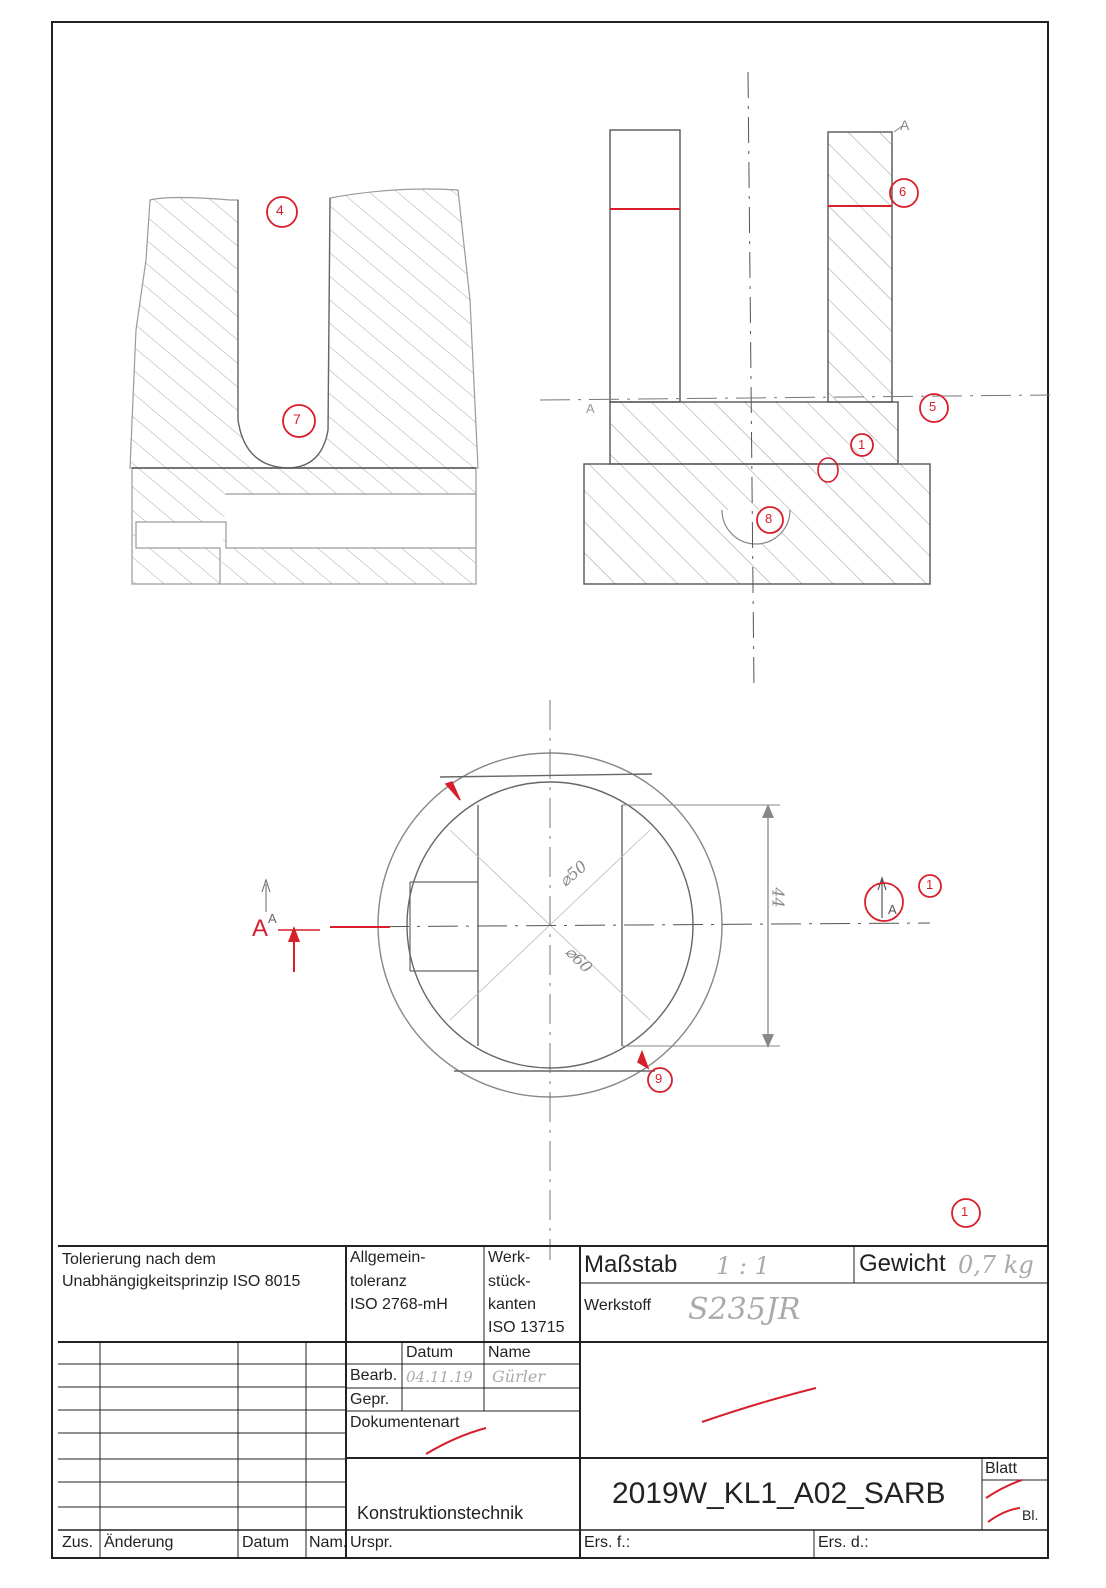 The height and width of the screenshot is (1588, 1106). I want to click on general-tolerance-line-2: toleranz, so click(378, 1281).